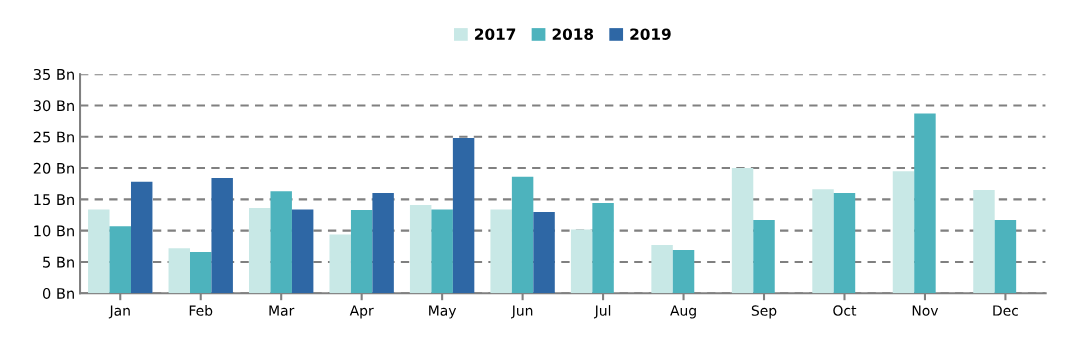 This screenshot has width=1067, height=345. Describe the element at coordinates (58, 293) in the screenshot. I see `y-tick-label: 0 Bn` at that location.